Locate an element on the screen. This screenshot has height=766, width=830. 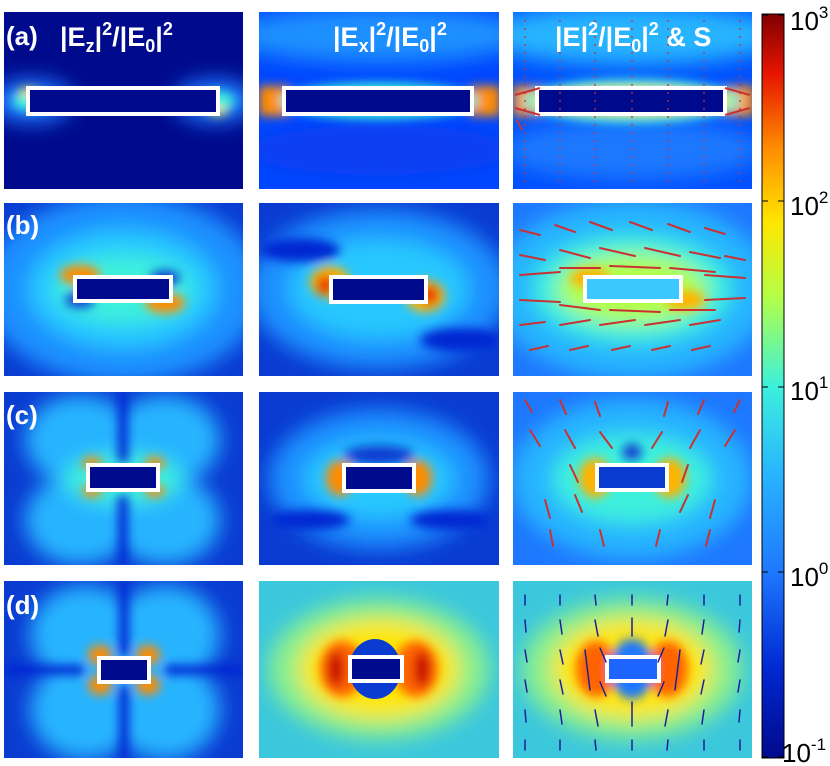
colorbar is located at coordinates (773, 386).